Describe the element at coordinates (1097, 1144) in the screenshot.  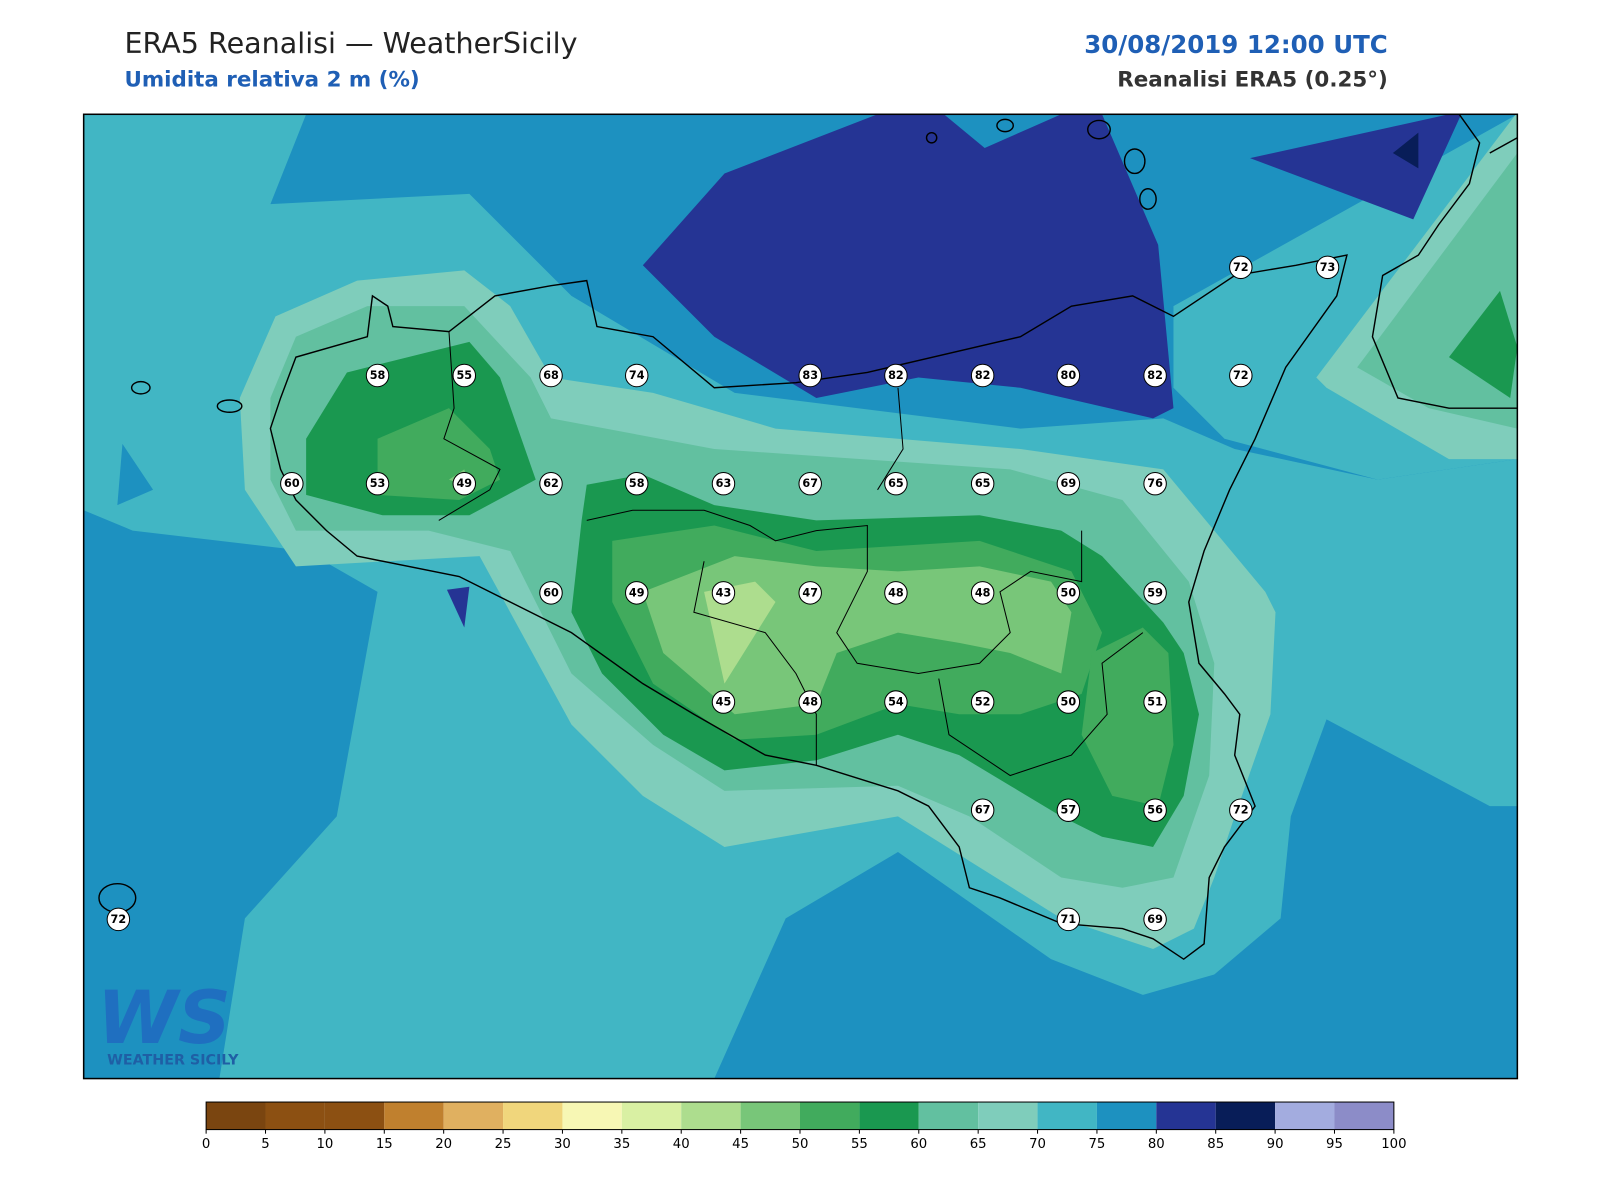
I see `colorbar-tick-label: 75` at that location.